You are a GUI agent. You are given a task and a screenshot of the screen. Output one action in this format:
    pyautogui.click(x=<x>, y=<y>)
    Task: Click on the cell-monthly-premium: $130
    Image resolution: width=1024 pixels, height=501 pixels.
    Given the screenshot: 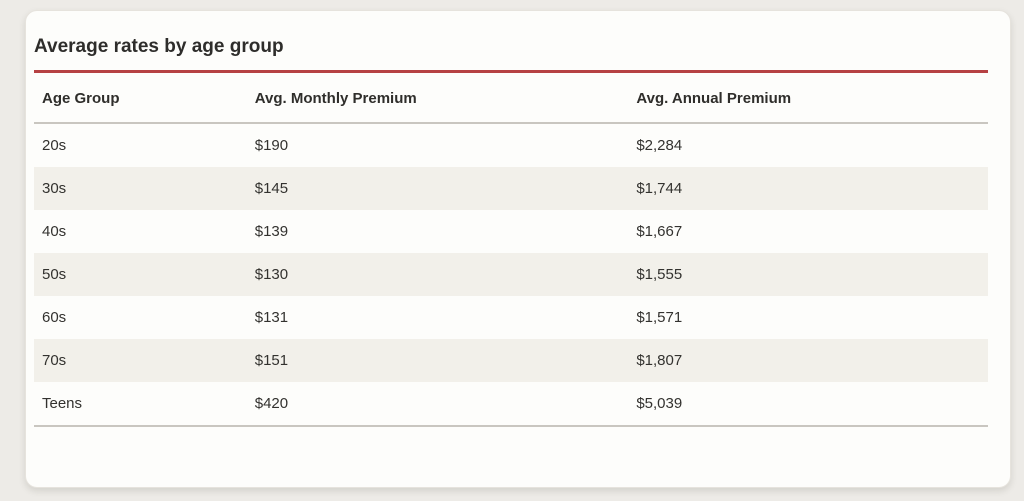 What is the action you would take?
    pyautogui.click(x=271, y=274)
    